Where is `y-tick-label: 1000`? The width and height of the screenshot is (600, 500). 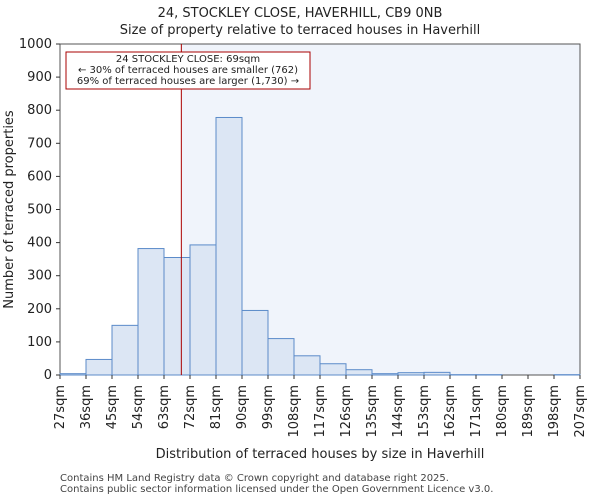
y-tick-label: 1000 is located at coordinates (35, 44).